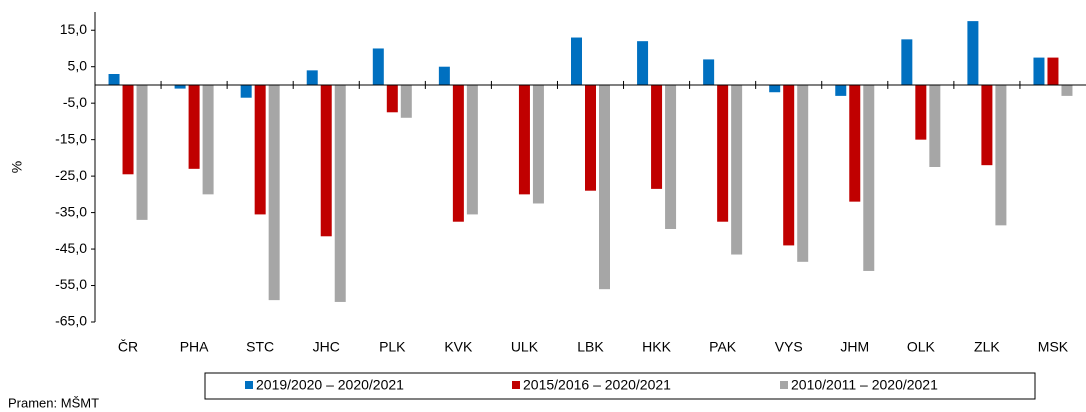  What do you see at coordinates (53, 402) in the screenshot?
I see `source: Pramen: MŠMT` at bounding box center [53, 402].